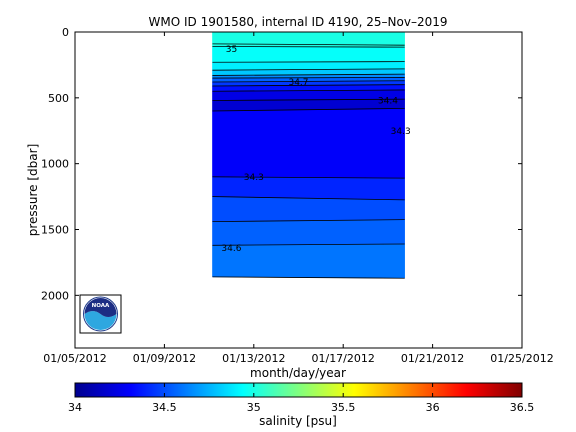 This screenshot has height=432, width=576. Describe the element at coordinates (343, 407) in the screenshot. I see `colorbar-tick-label: 35.5` at that location.